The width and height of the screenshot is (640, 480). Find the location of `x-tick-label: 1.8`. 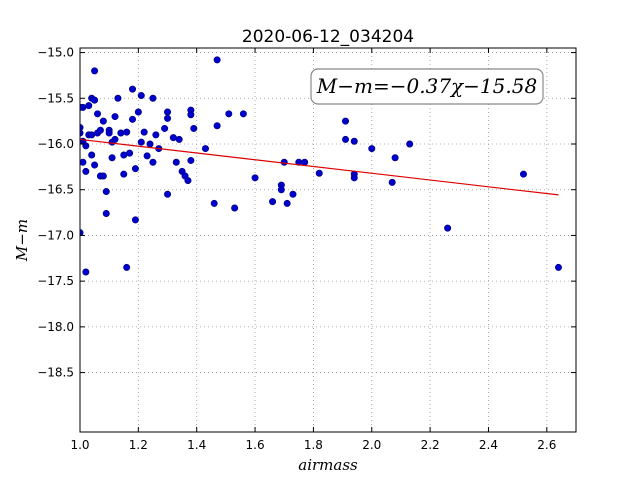

x-tick-label: 1.8 is located at coordinates (313, 445).